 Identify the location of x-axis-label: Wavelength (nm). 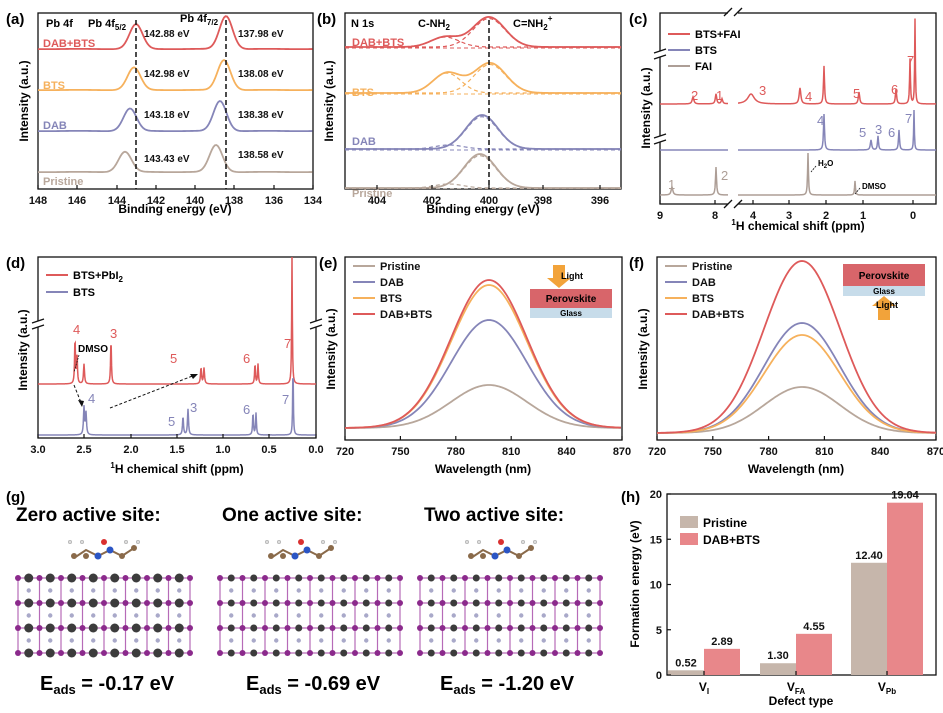
(796, 469).